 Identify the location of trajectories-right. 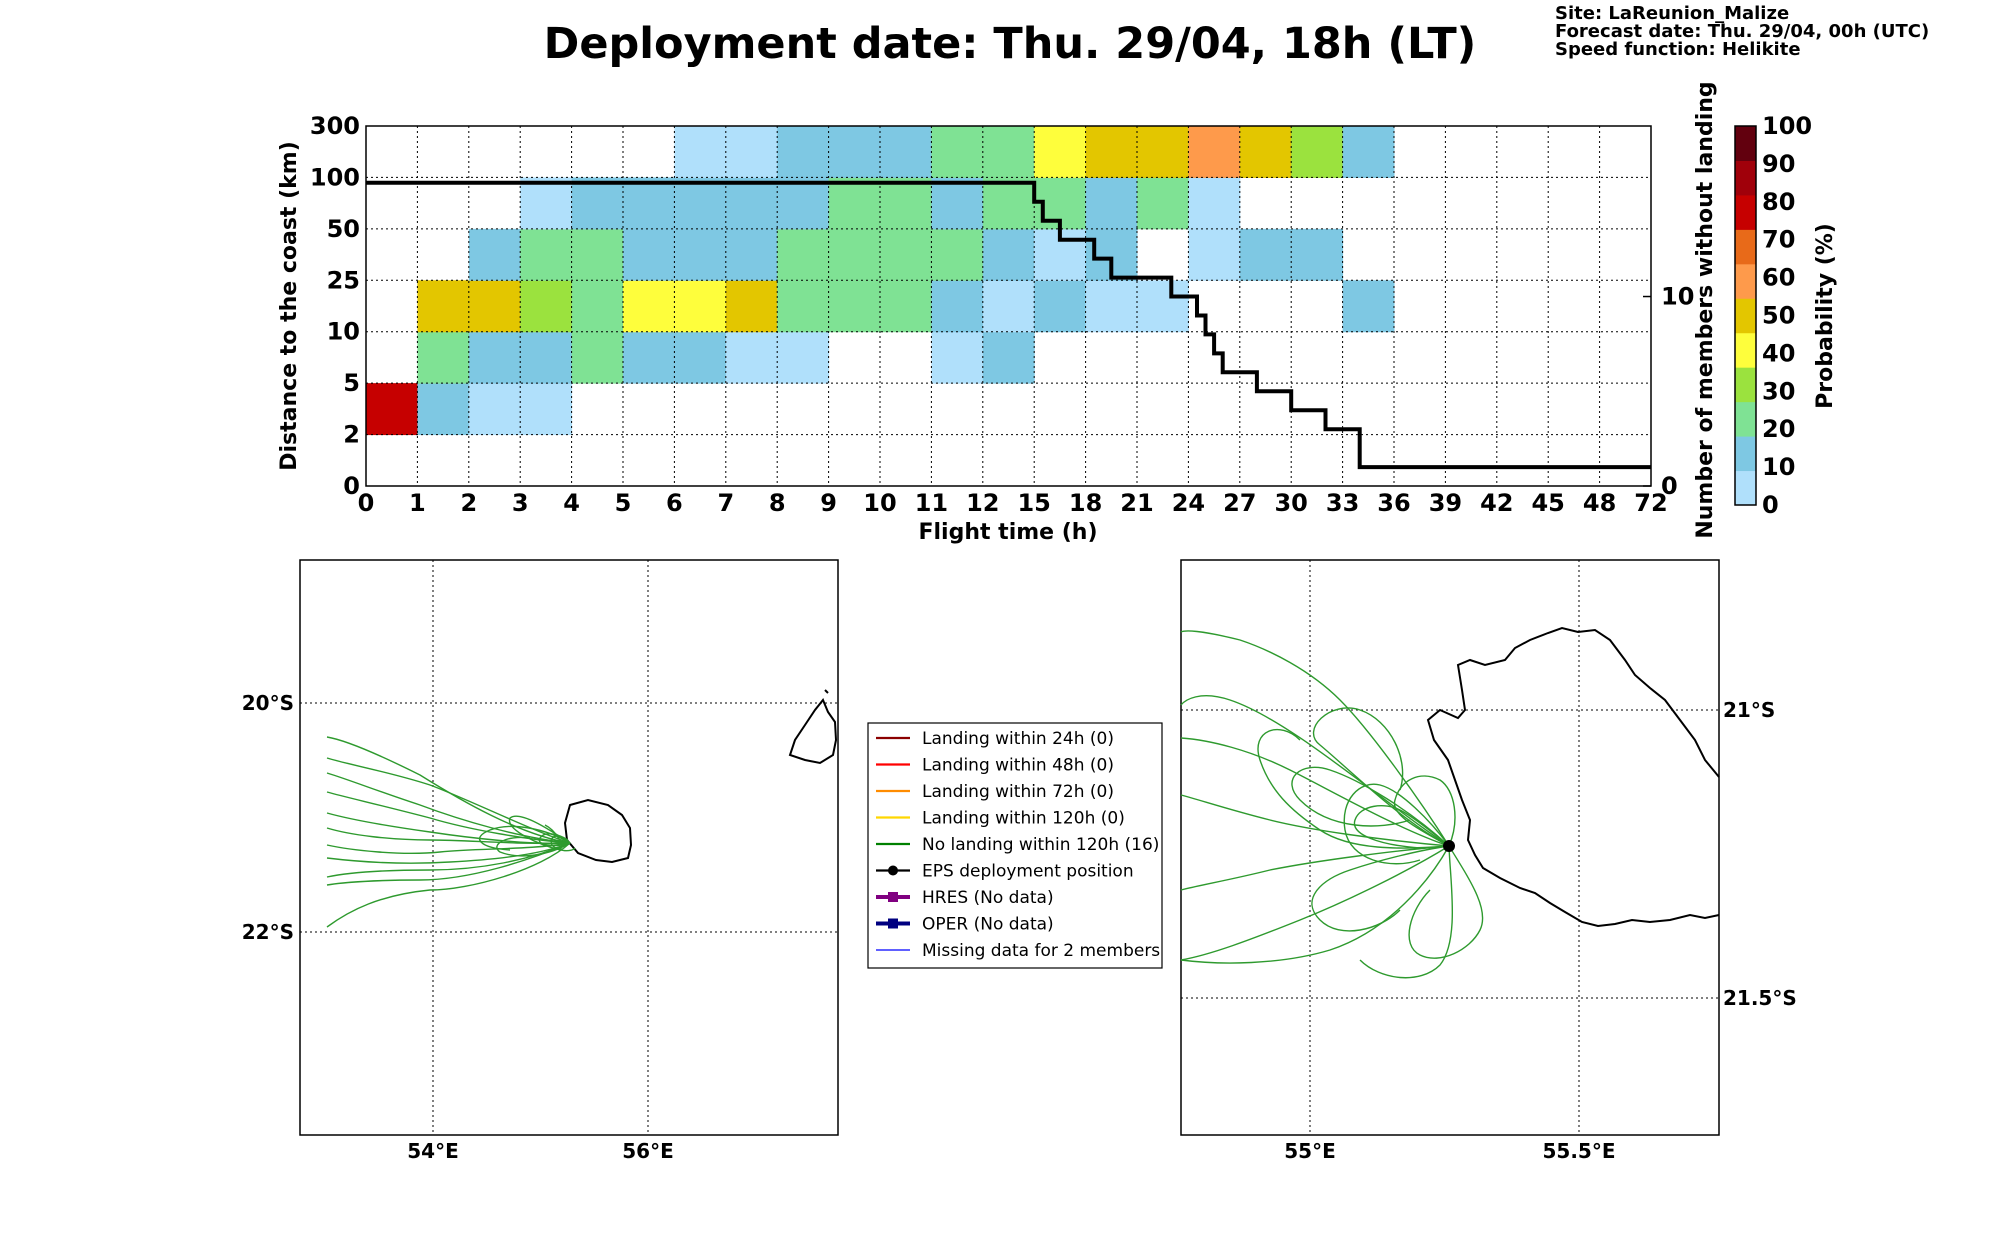
(1332, 804).